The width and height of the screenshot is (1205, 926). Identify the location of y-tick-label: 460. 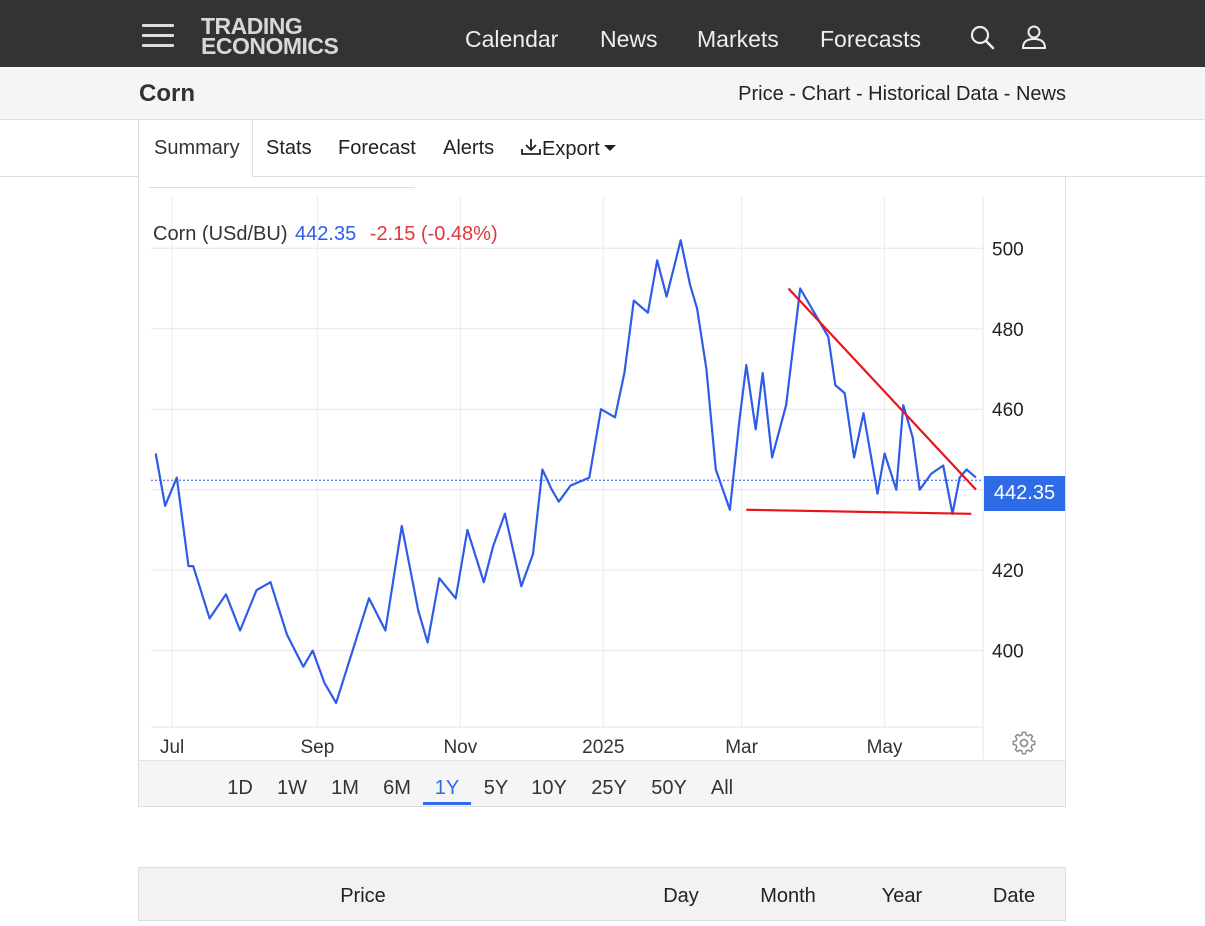
(1008, 410).